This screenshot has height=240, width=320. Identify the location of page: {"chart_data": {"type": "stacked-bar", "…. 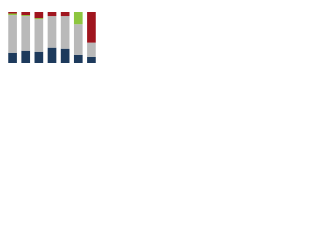
(50, 35).